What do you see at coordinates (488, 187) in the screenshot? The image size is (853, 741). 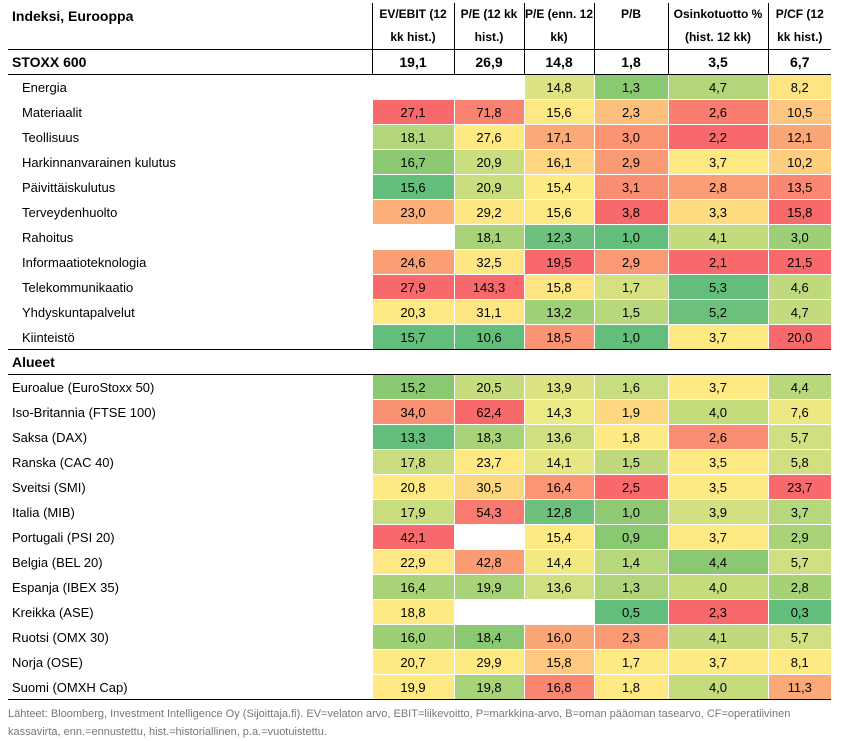 I see `sector-value-cell: 20,9` at bounding box center [488, 187].